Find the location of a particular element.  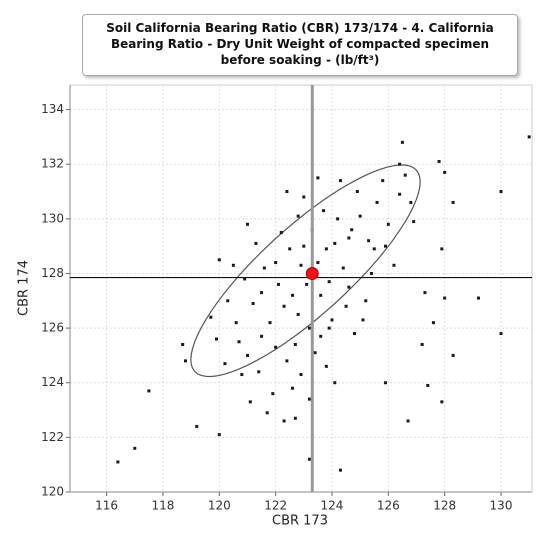

x-tick-label: 120 is located at coordinates (219, 506).